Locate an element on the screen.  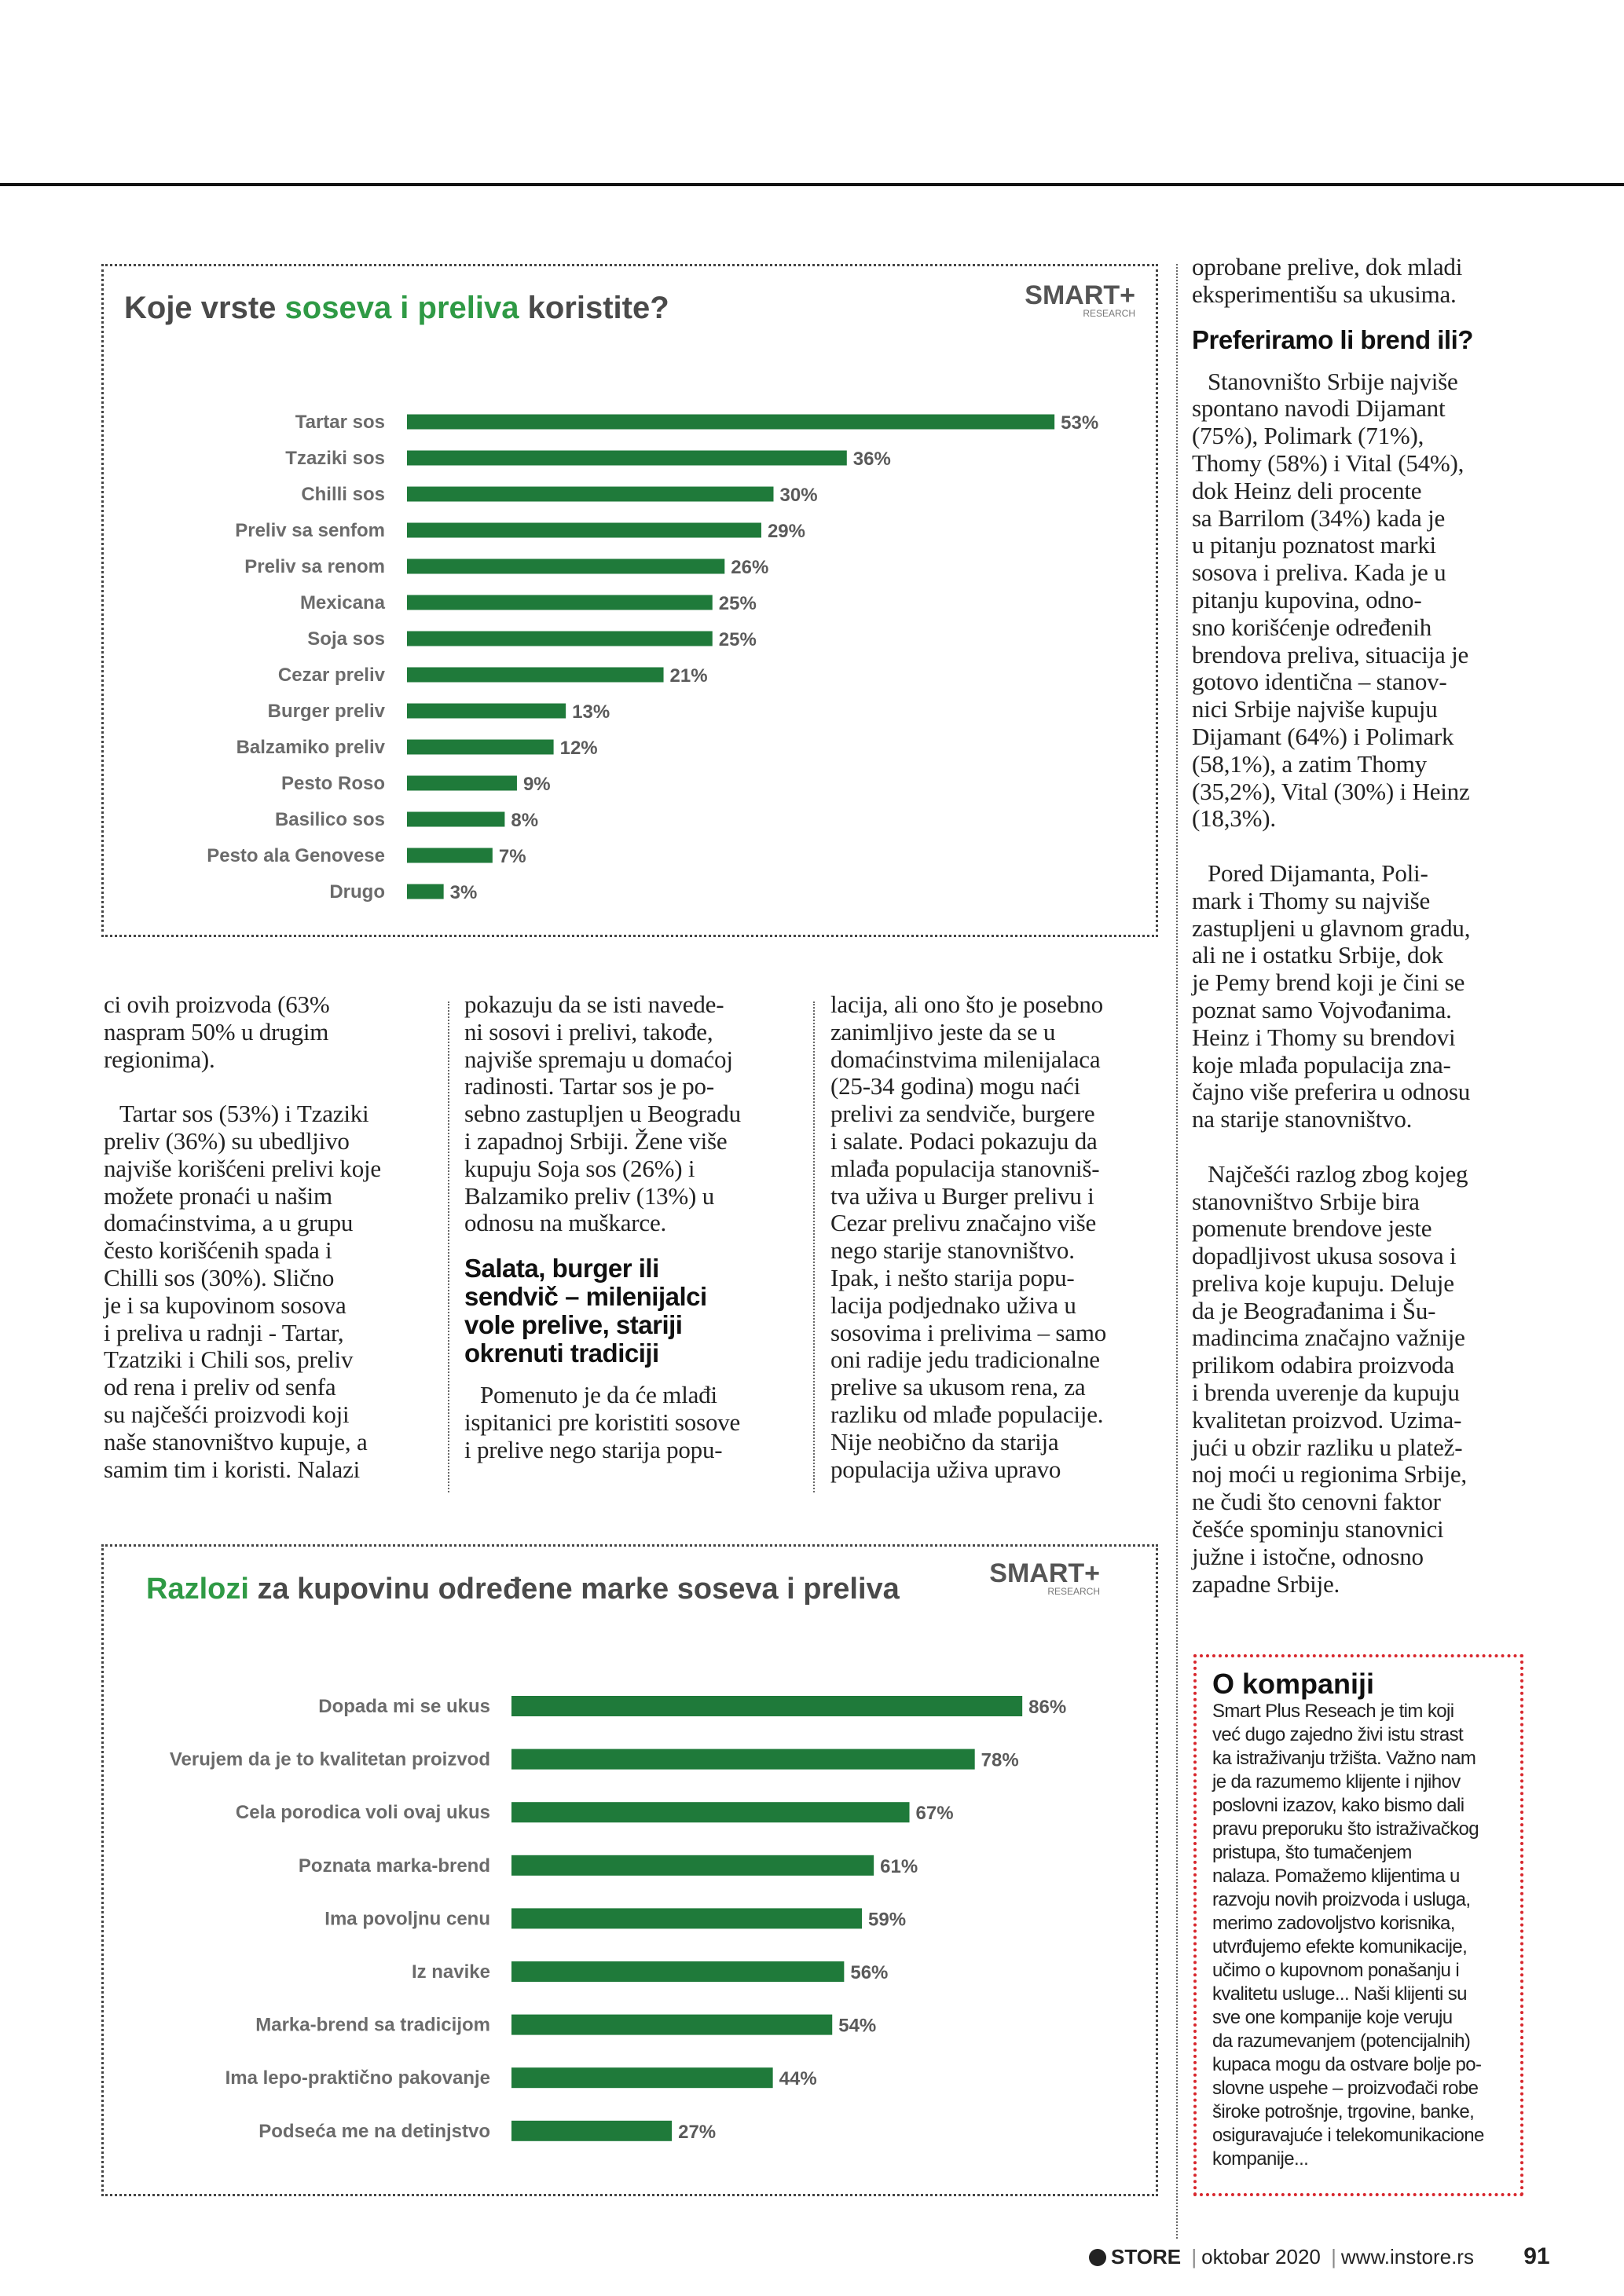
text-line: nici Srbije najviše kupuju is located at coordinates (1315, 709).